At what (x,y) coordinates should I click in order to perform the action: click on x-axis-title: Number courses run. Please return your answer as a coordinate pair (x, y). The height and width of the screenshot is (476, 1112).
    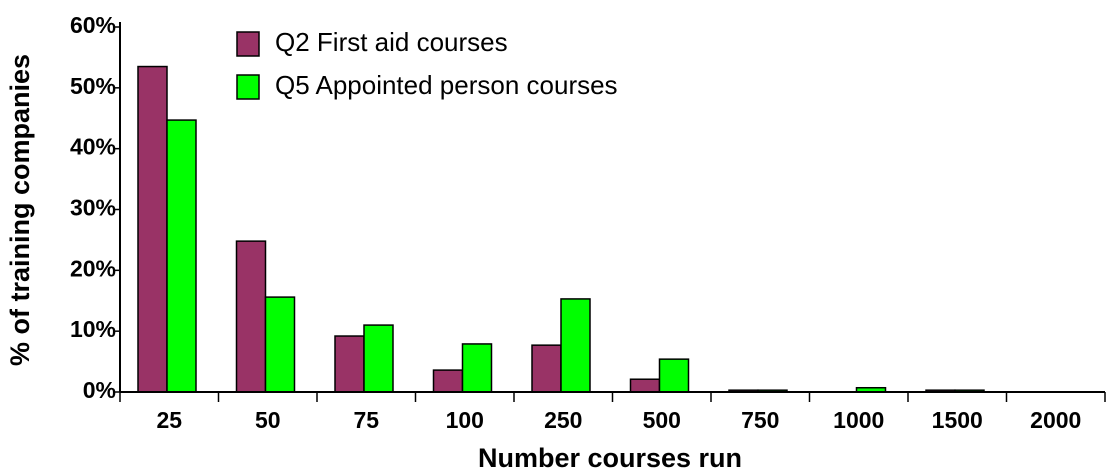
    Looking at the image, I should click on (610, 458).